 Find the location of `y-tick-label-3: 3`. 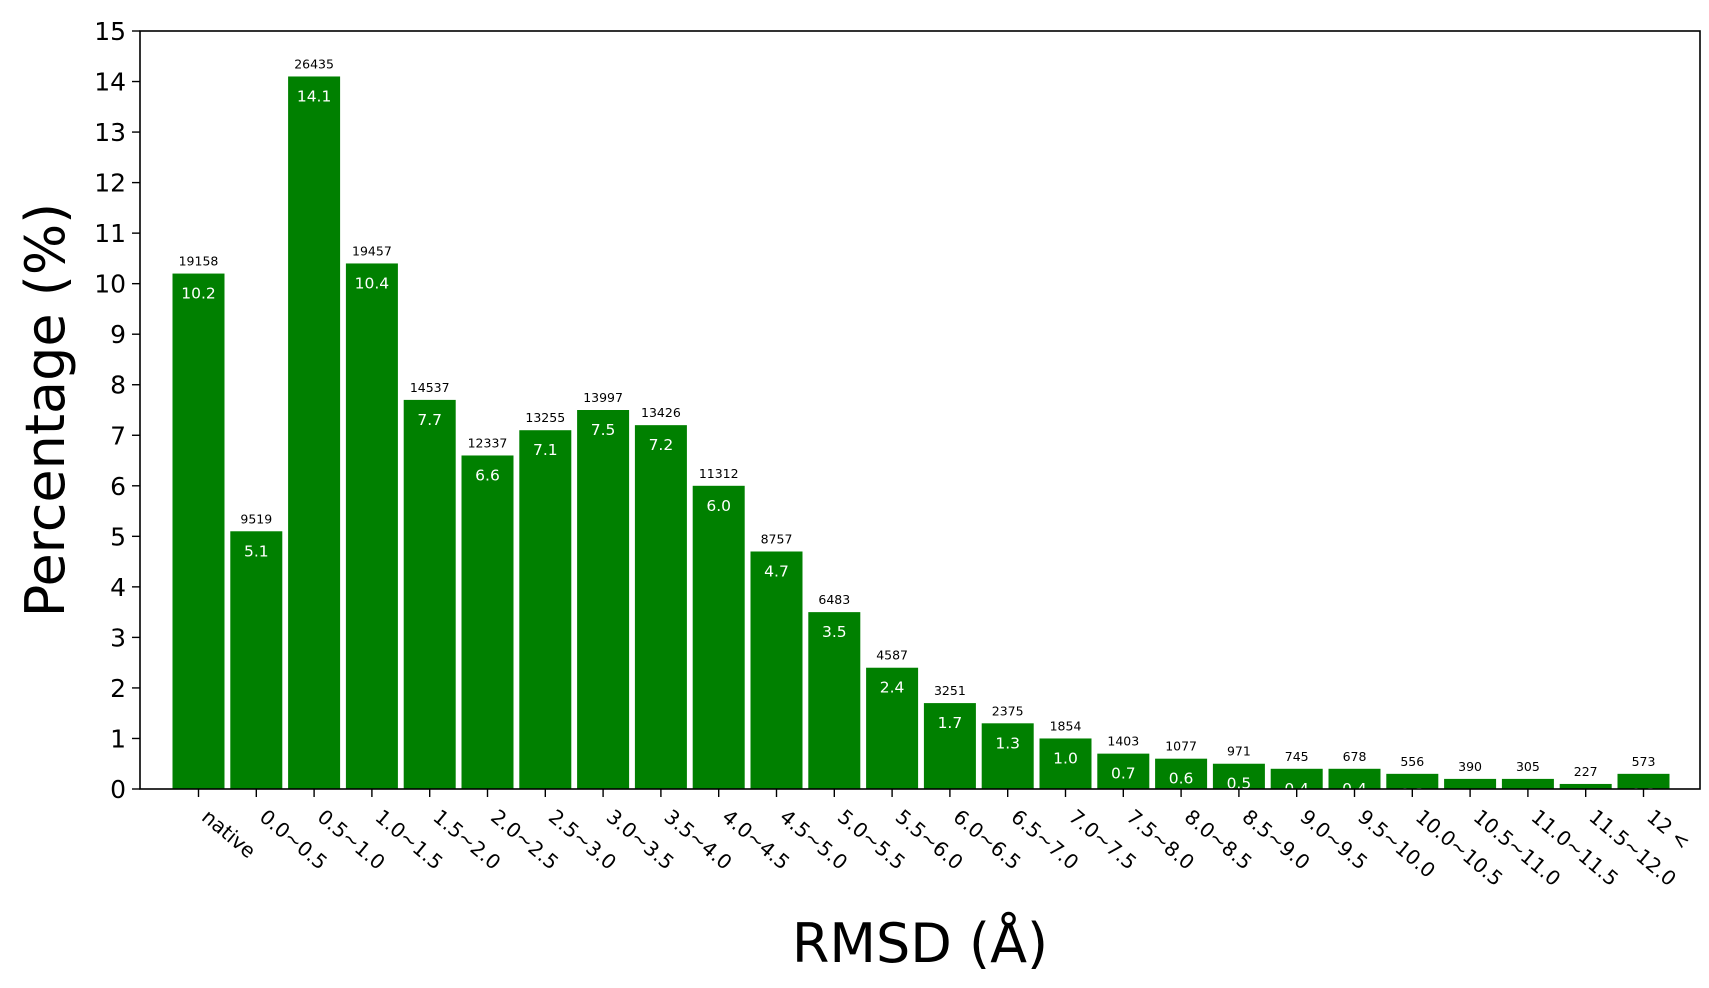

y-tick-label-3: 3 is located at coordinates (118, 637).